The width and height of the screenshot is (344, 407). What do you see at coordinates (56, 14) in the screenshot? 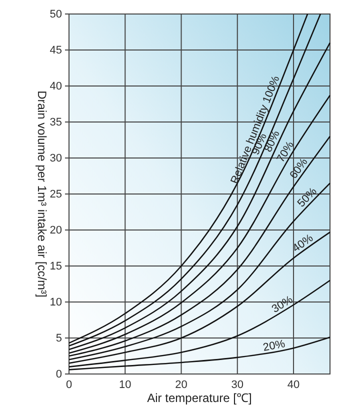
I see `y-tick-label: 50` at bounding box center [56, 14].